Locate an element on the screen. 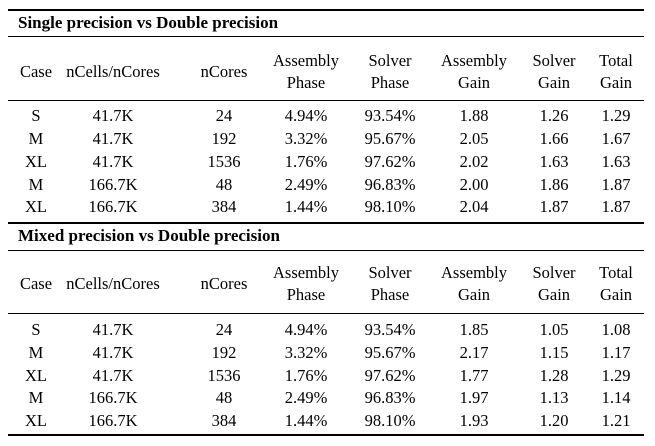 The height and width of the screenshot is (446, 655). table-cell: 1.21 is located at coordinates (616, 420).